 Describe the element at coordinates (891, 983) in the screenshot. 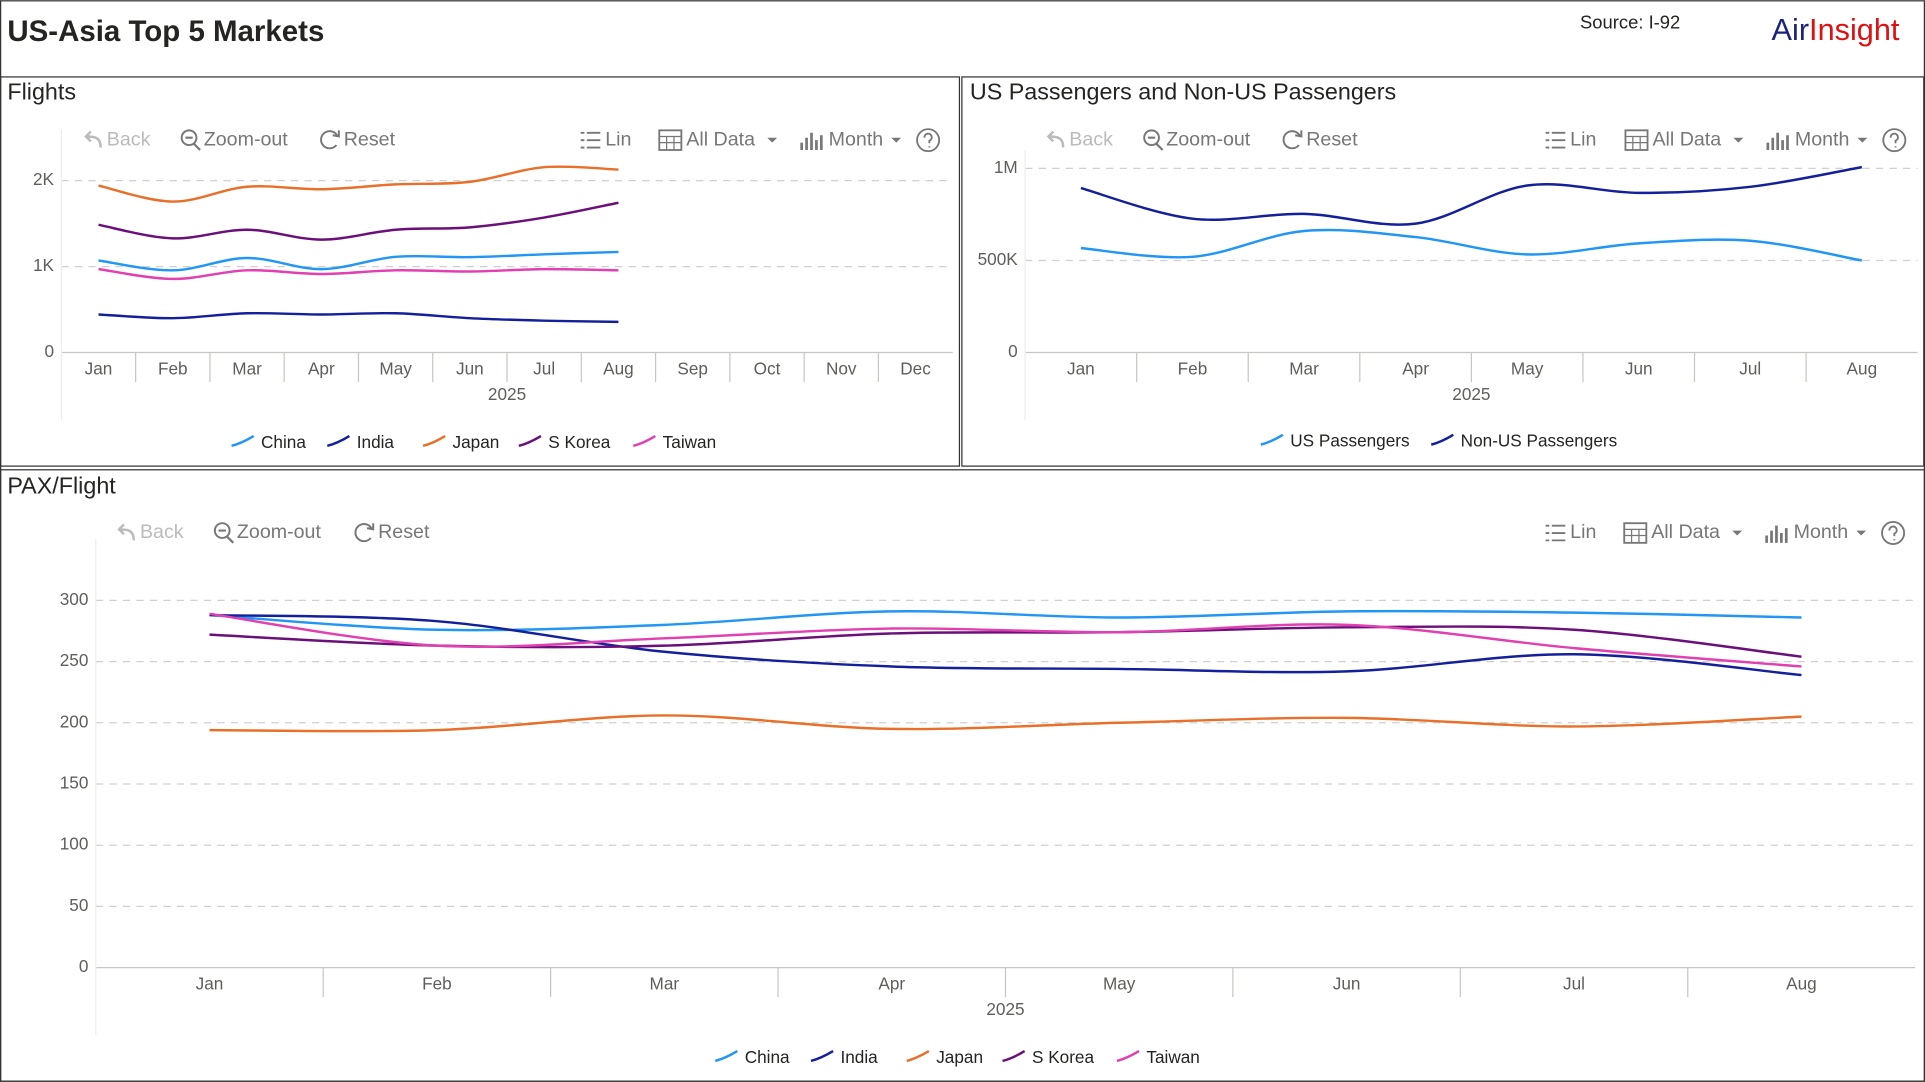

I see `x-tick-label: Apr` at that location.